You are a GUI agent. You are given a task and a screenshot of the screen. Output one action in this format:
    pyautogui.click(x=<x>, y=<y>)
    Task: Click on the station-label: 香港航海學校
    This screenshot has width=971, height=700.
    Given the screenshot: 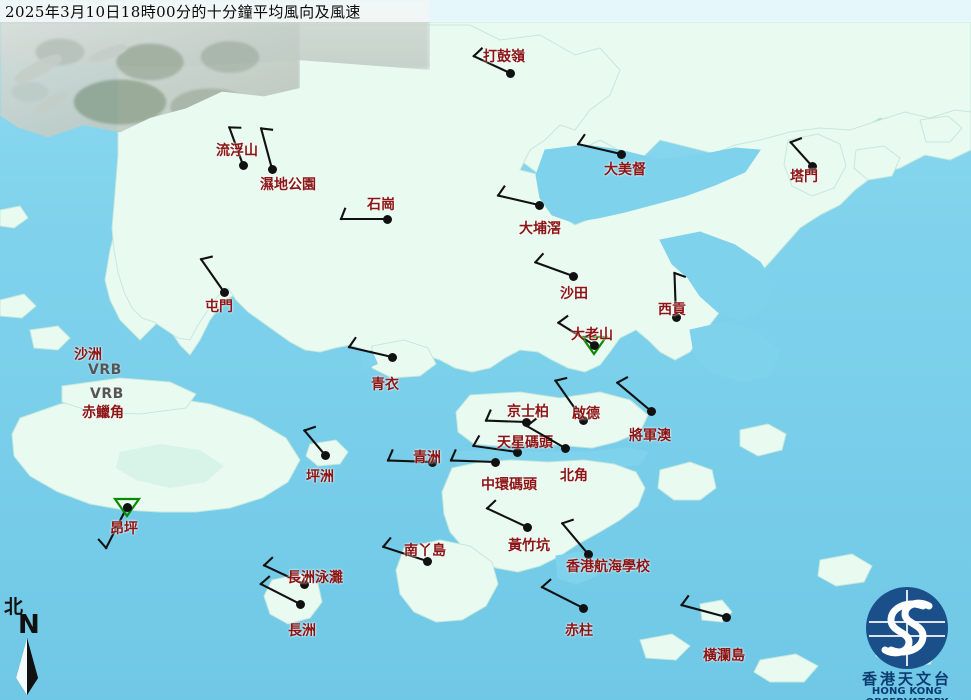 What is the action you would take?
    pyautogui.click(x=608, y=567)
    